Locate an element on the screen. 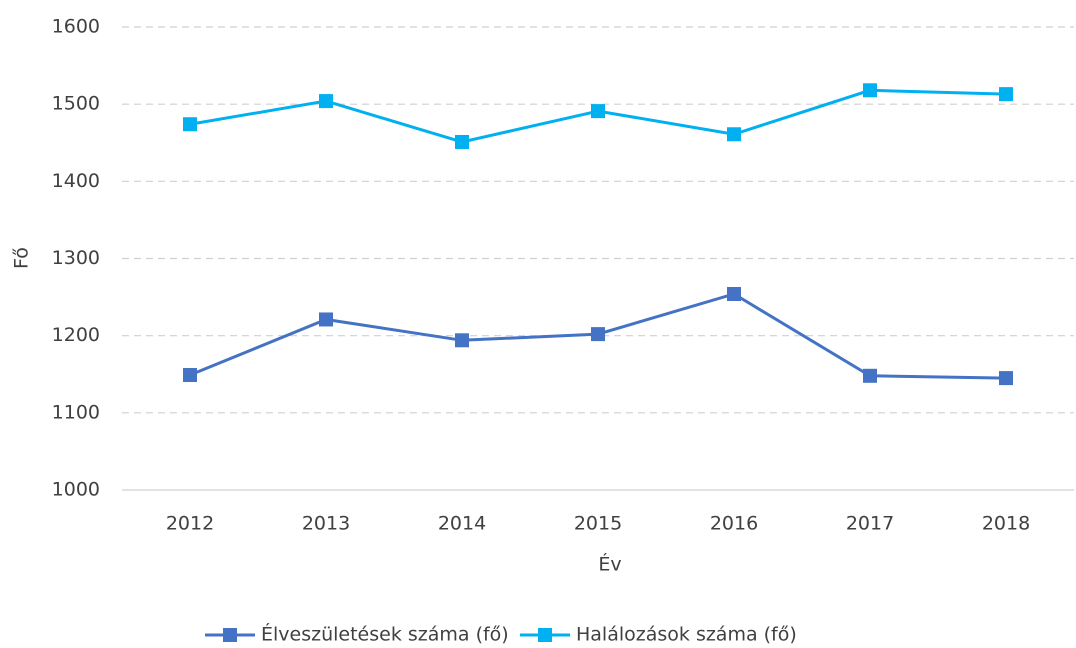 Image resolution: width=1076 pixels, height=648 pixels. legend-label: Halálozások száma (fő) is located at coordinates (686, 635).